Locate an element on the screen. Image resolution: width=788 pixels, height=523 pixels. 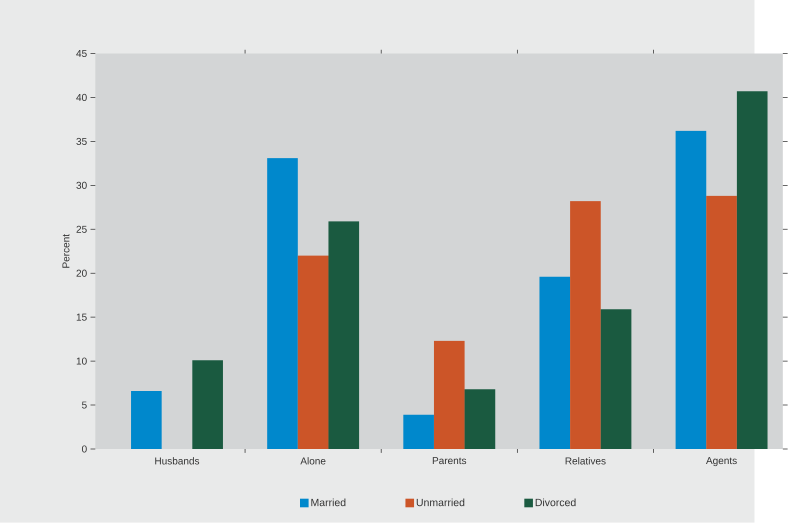
y-tick-label: 20 is located at coordinates (81, 273).